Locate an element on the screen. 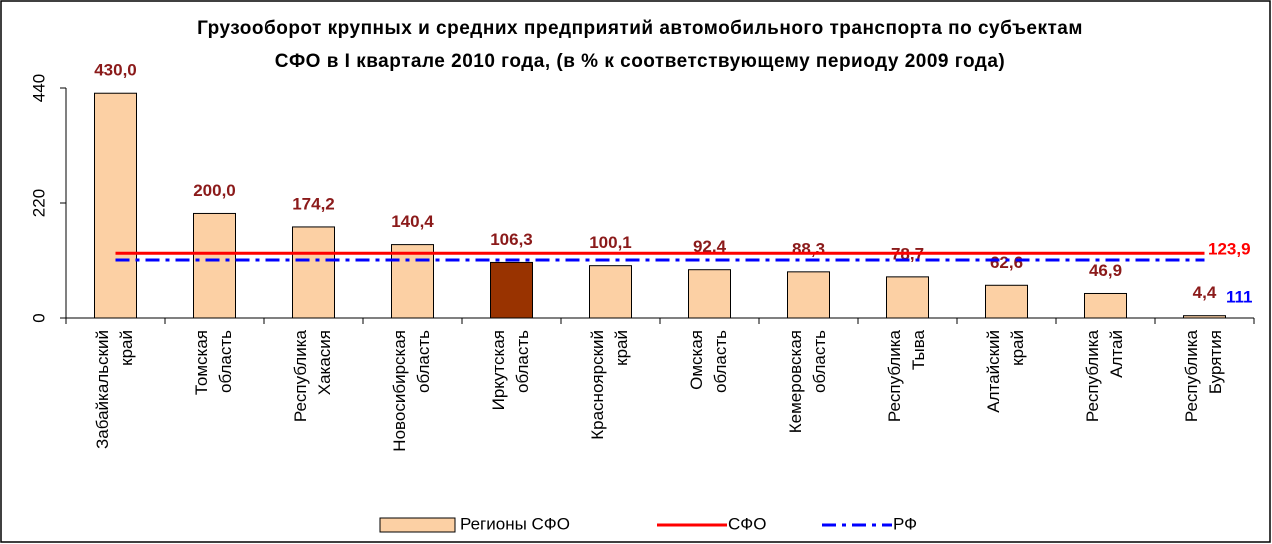 This screenshot has width=1272, height=544. x-tick-label: Алтайский is located at coordinates (993, 371).